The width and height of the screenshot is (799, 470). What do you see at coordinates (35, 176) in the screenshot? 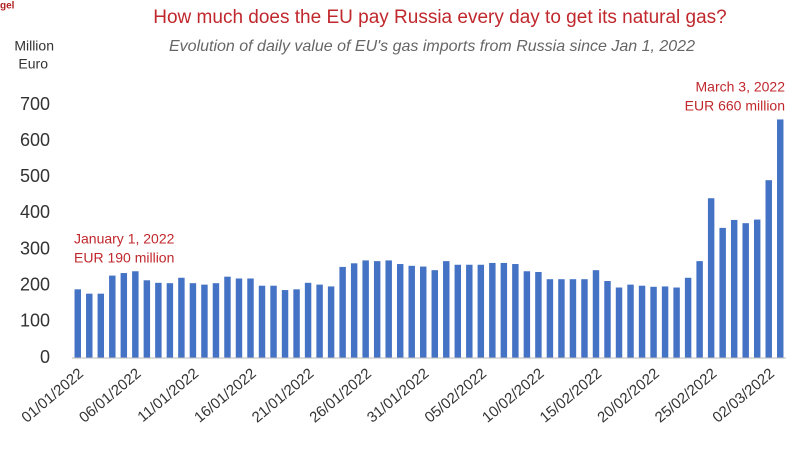
I see `y-tick-label: 500` at bounding box center [35, 176].